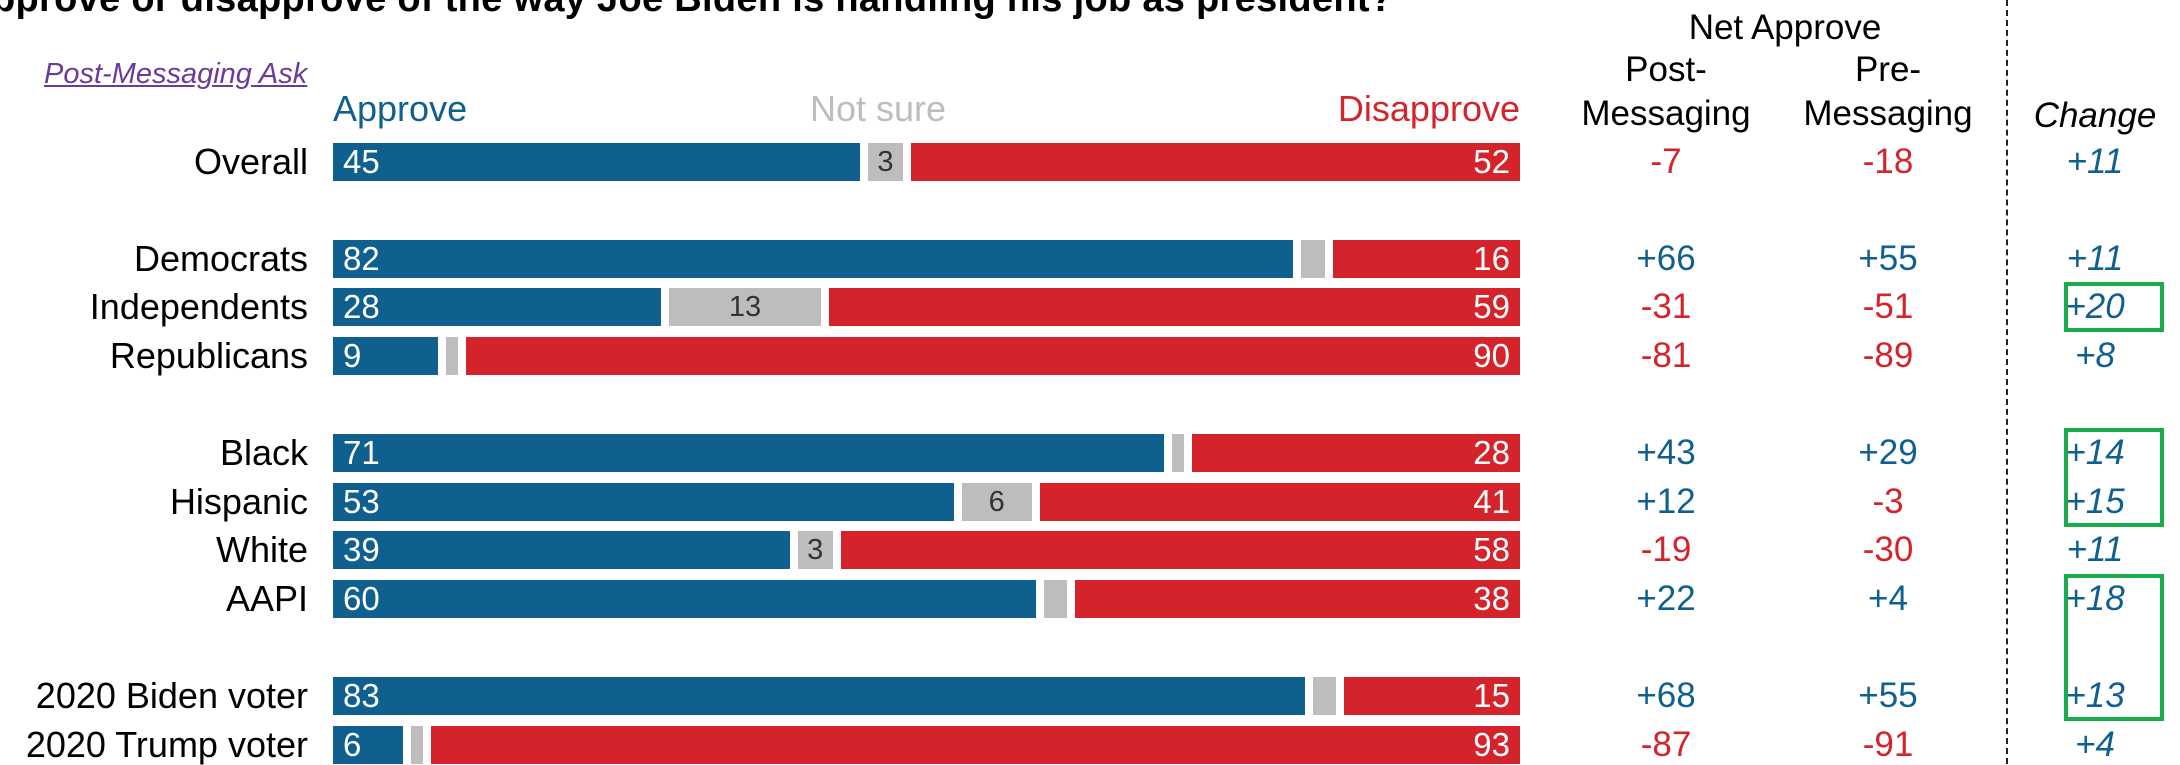  Describe the element at coordinates (1491, 695) in the screenshot. I see `disapprove-value: 15` at that location.